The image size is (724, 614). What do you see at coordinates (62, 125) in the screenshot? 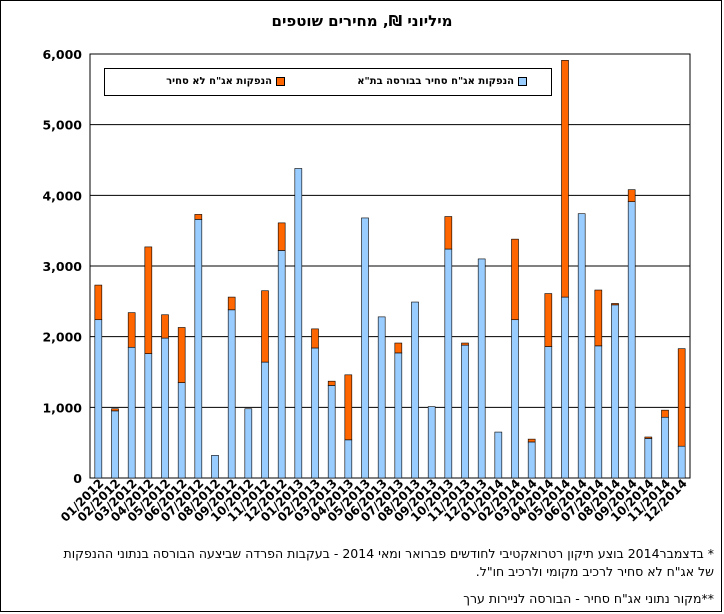
I see `y-tick-label: 5,000` at bounding box center [62, 125].